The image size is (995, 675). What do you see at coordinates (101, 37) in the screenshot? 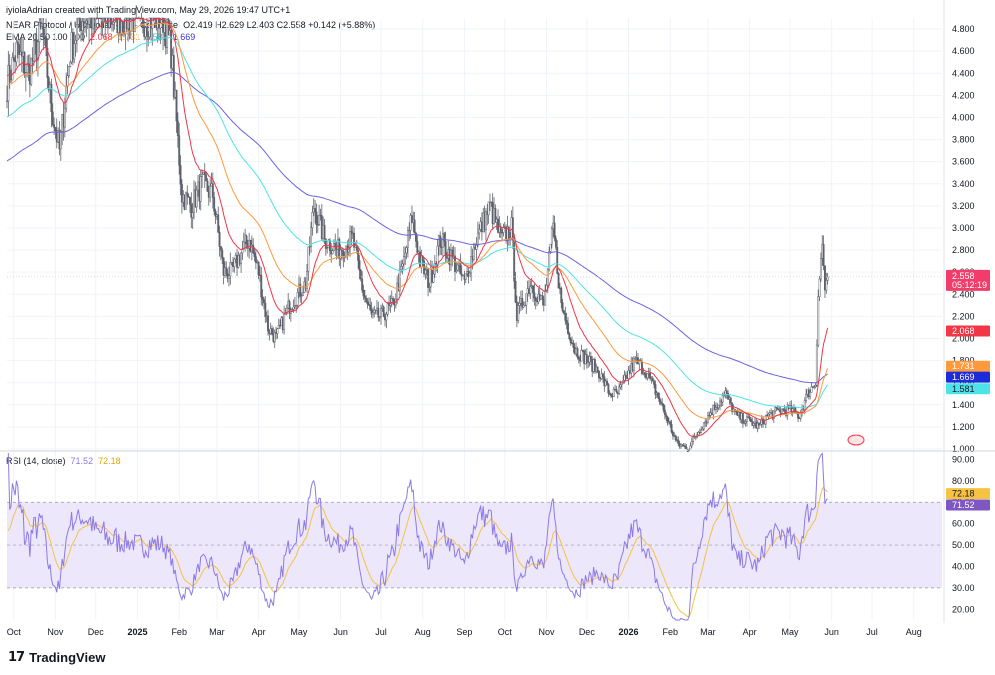
I see `ema20-value: 2.068` at bounding box center [101, 37].